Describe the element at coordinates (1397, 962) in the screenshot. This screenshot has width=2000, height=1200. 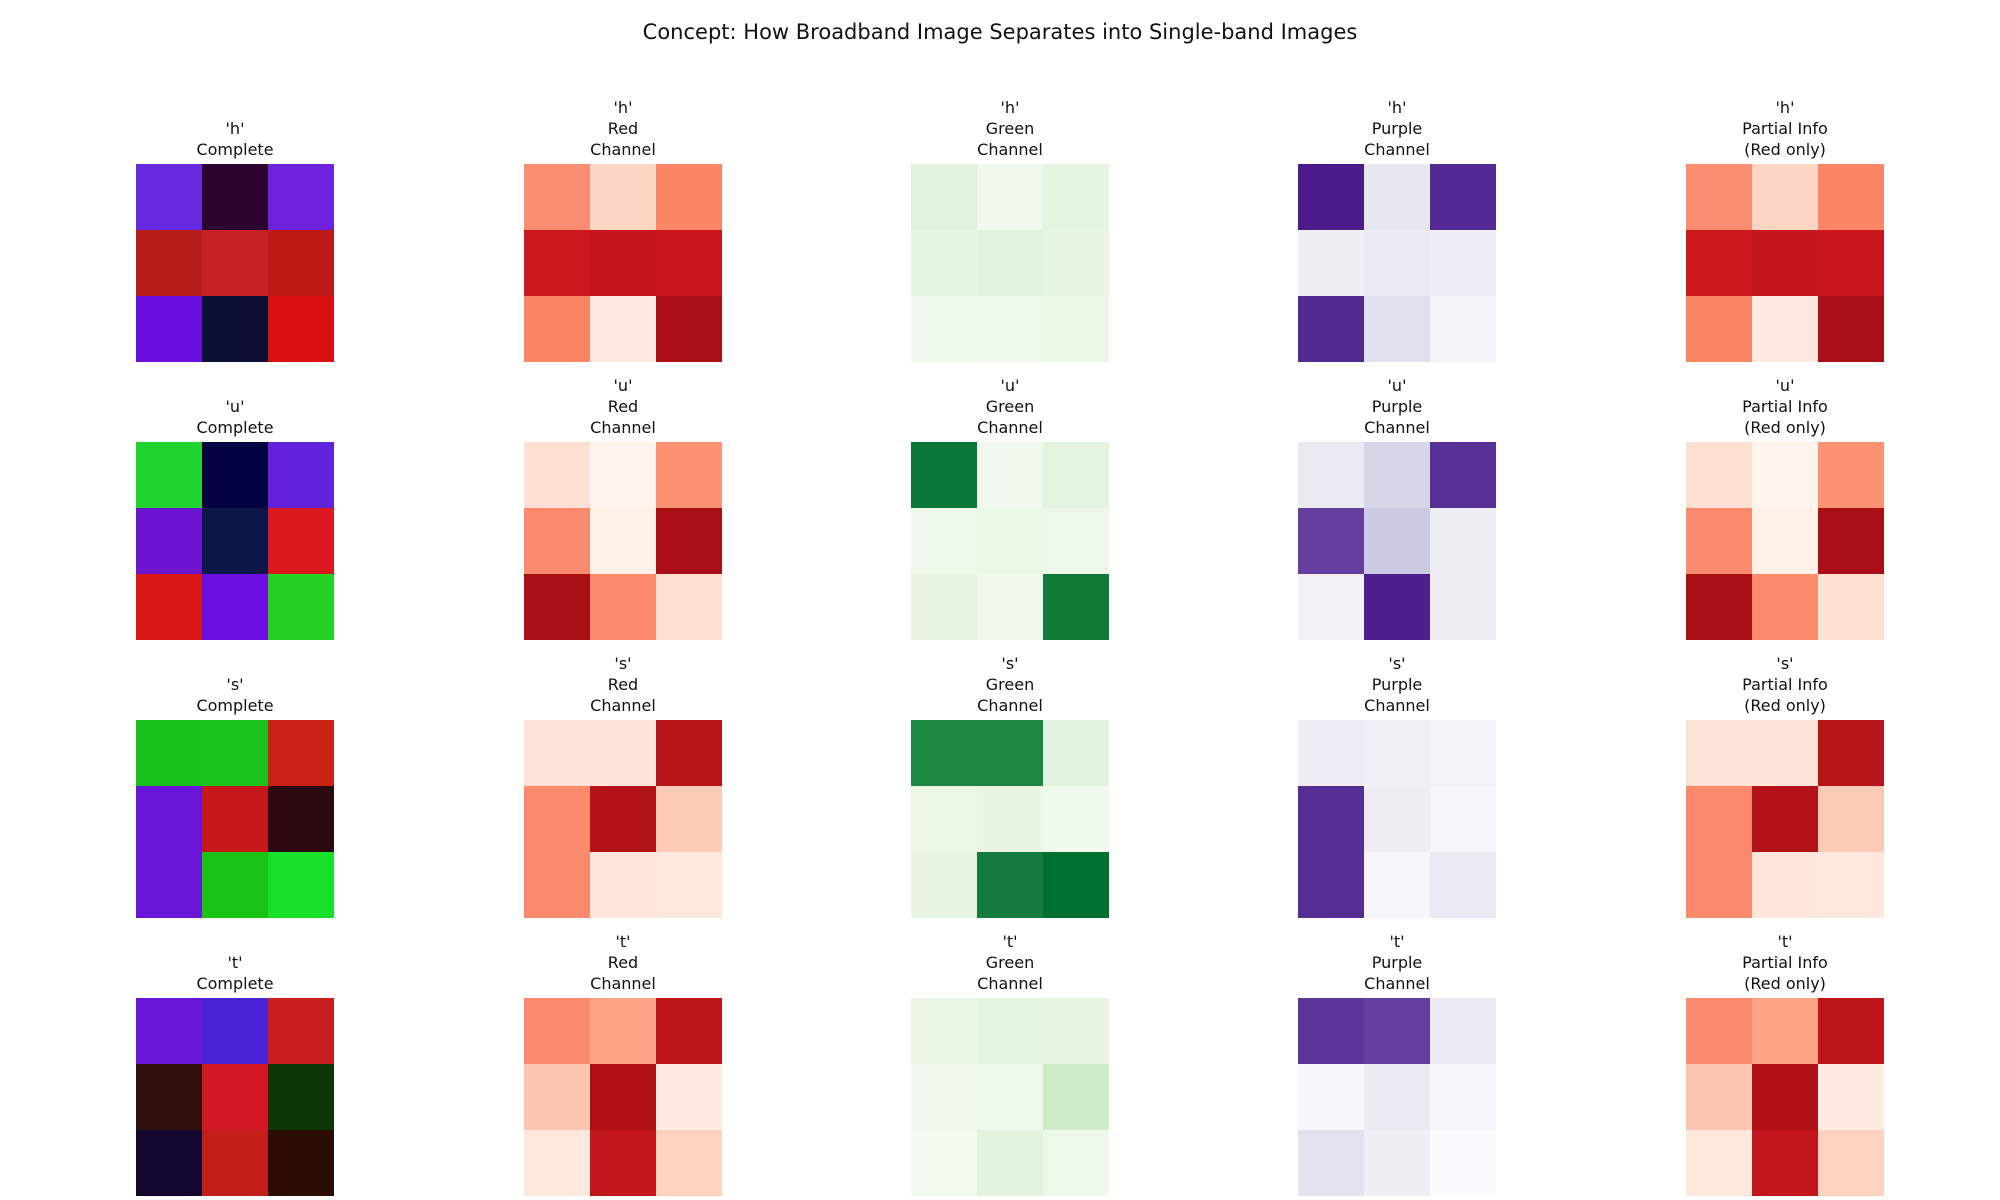
I see `panel-title-purple-3: 't' Purple Channel` at that location.